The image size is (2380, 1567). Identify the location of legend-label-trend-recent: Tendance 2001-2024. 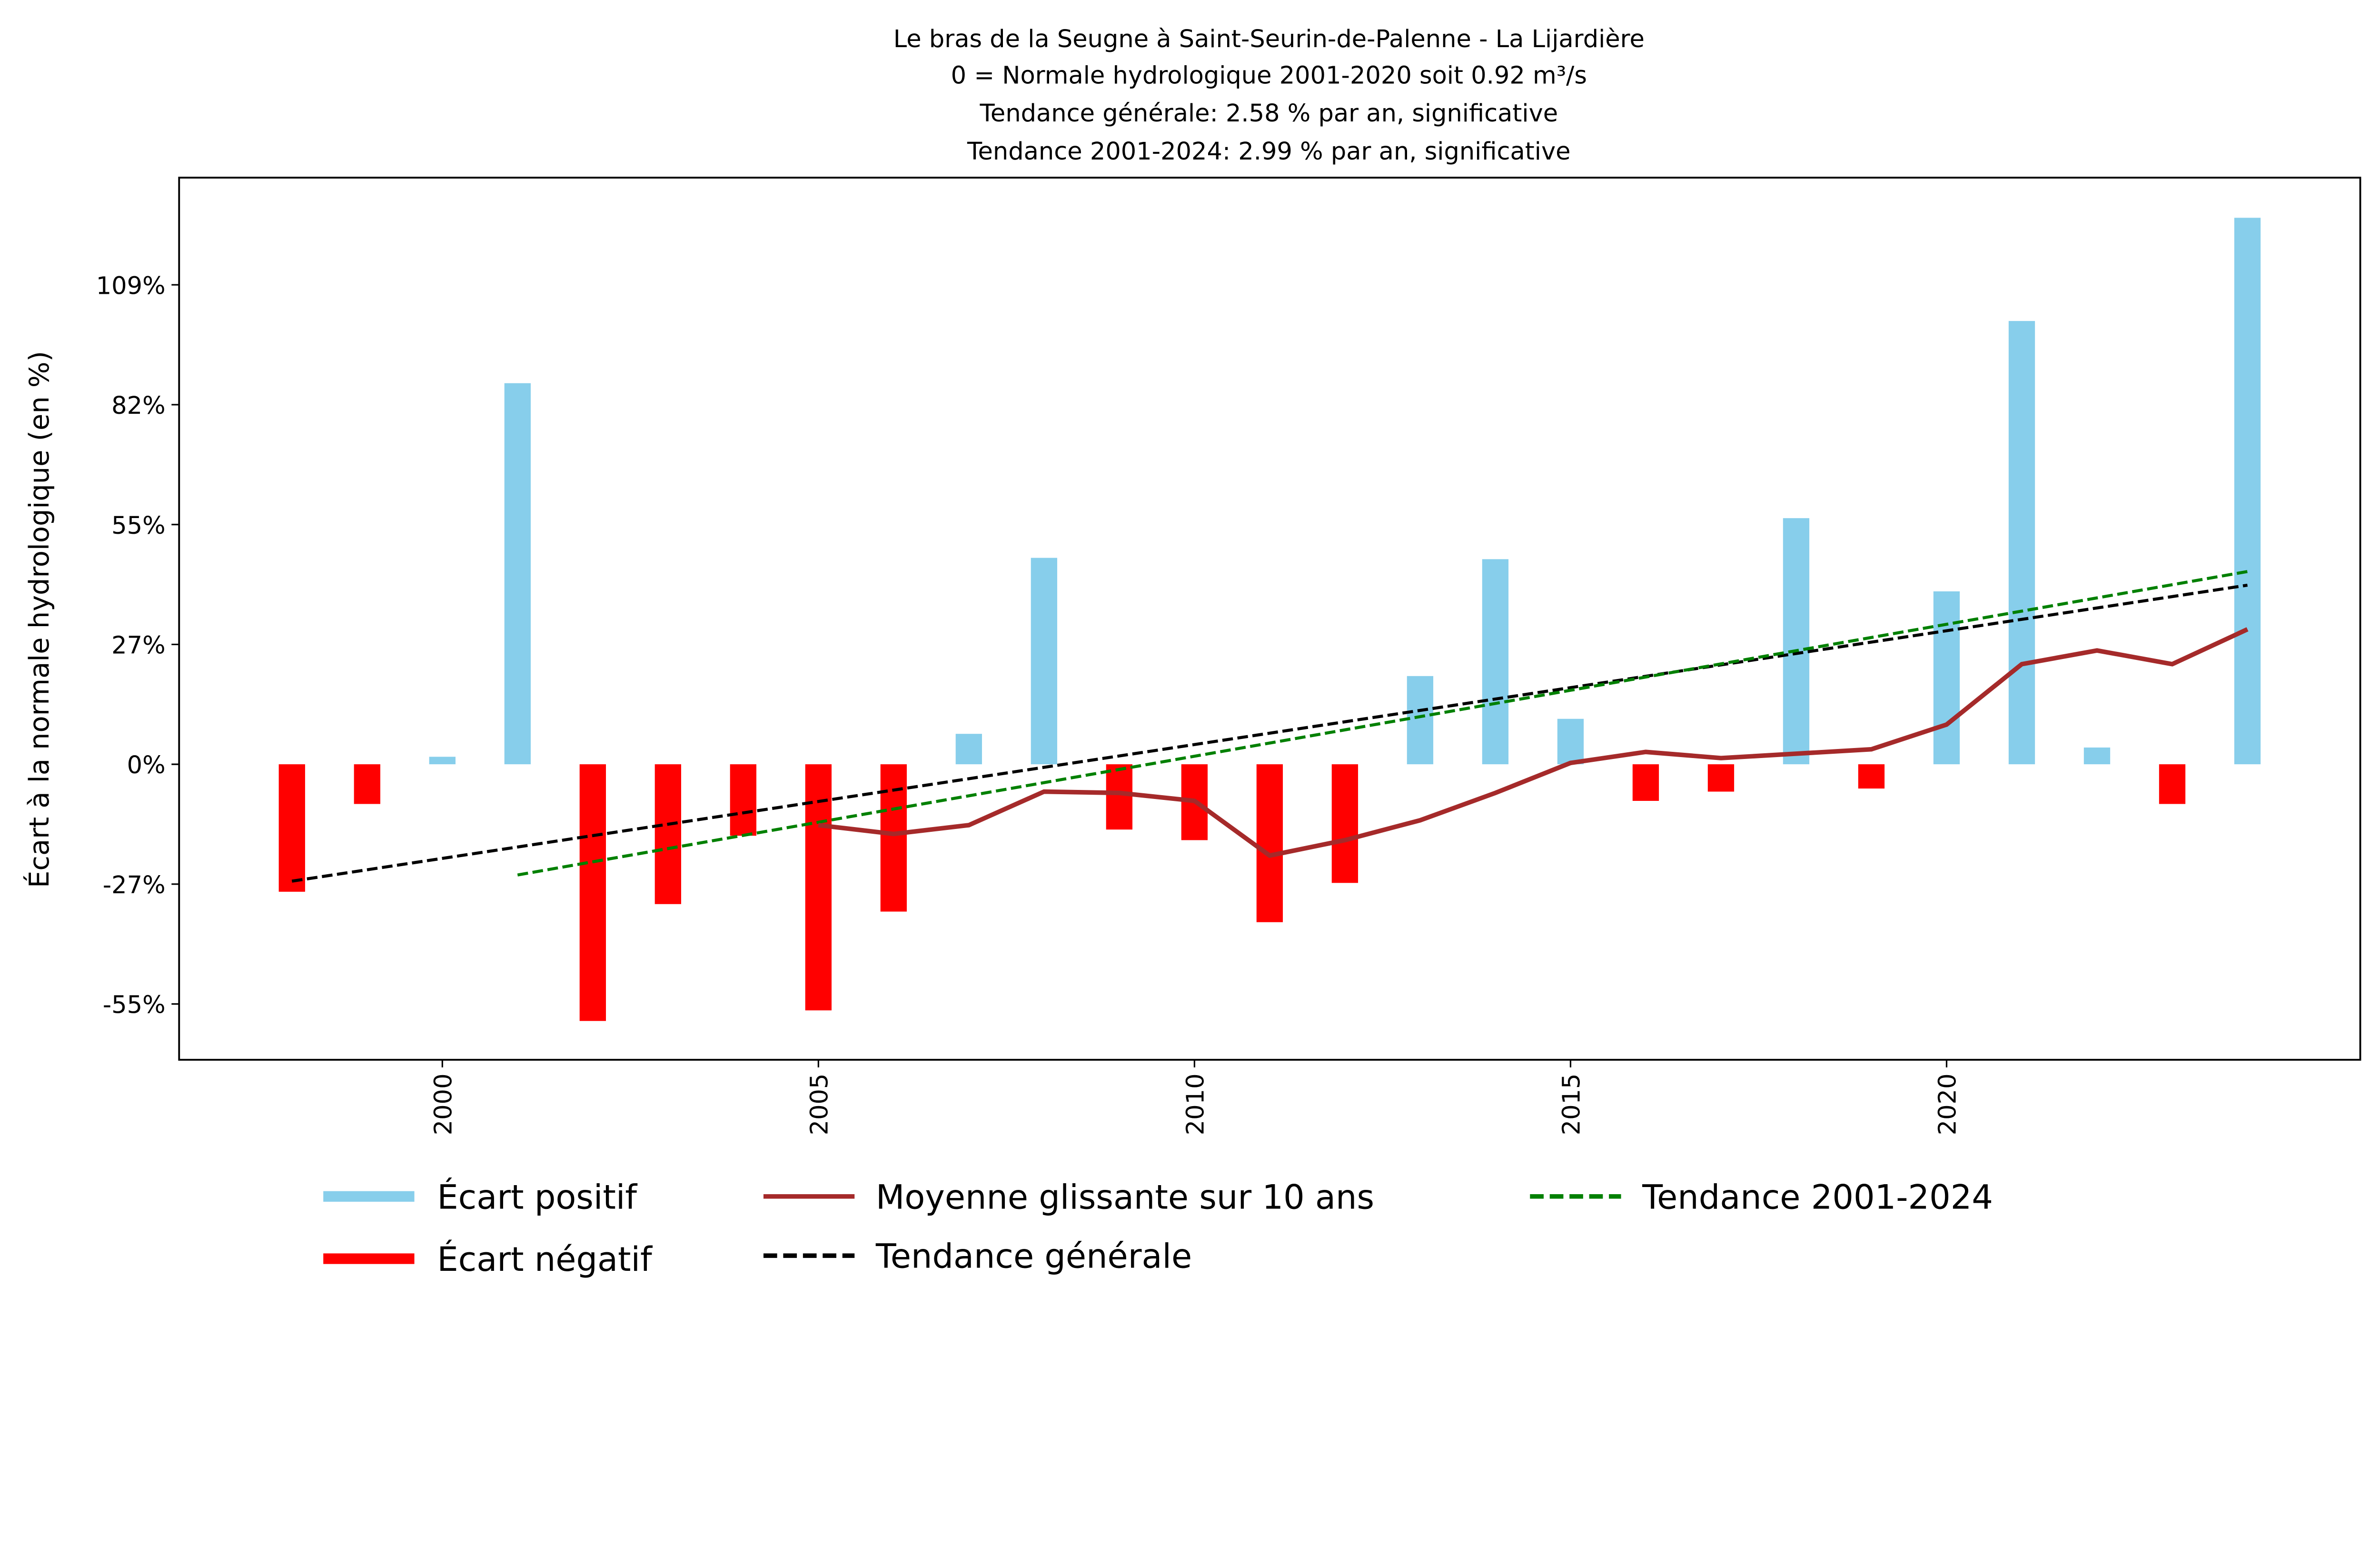
(1817, 1197).